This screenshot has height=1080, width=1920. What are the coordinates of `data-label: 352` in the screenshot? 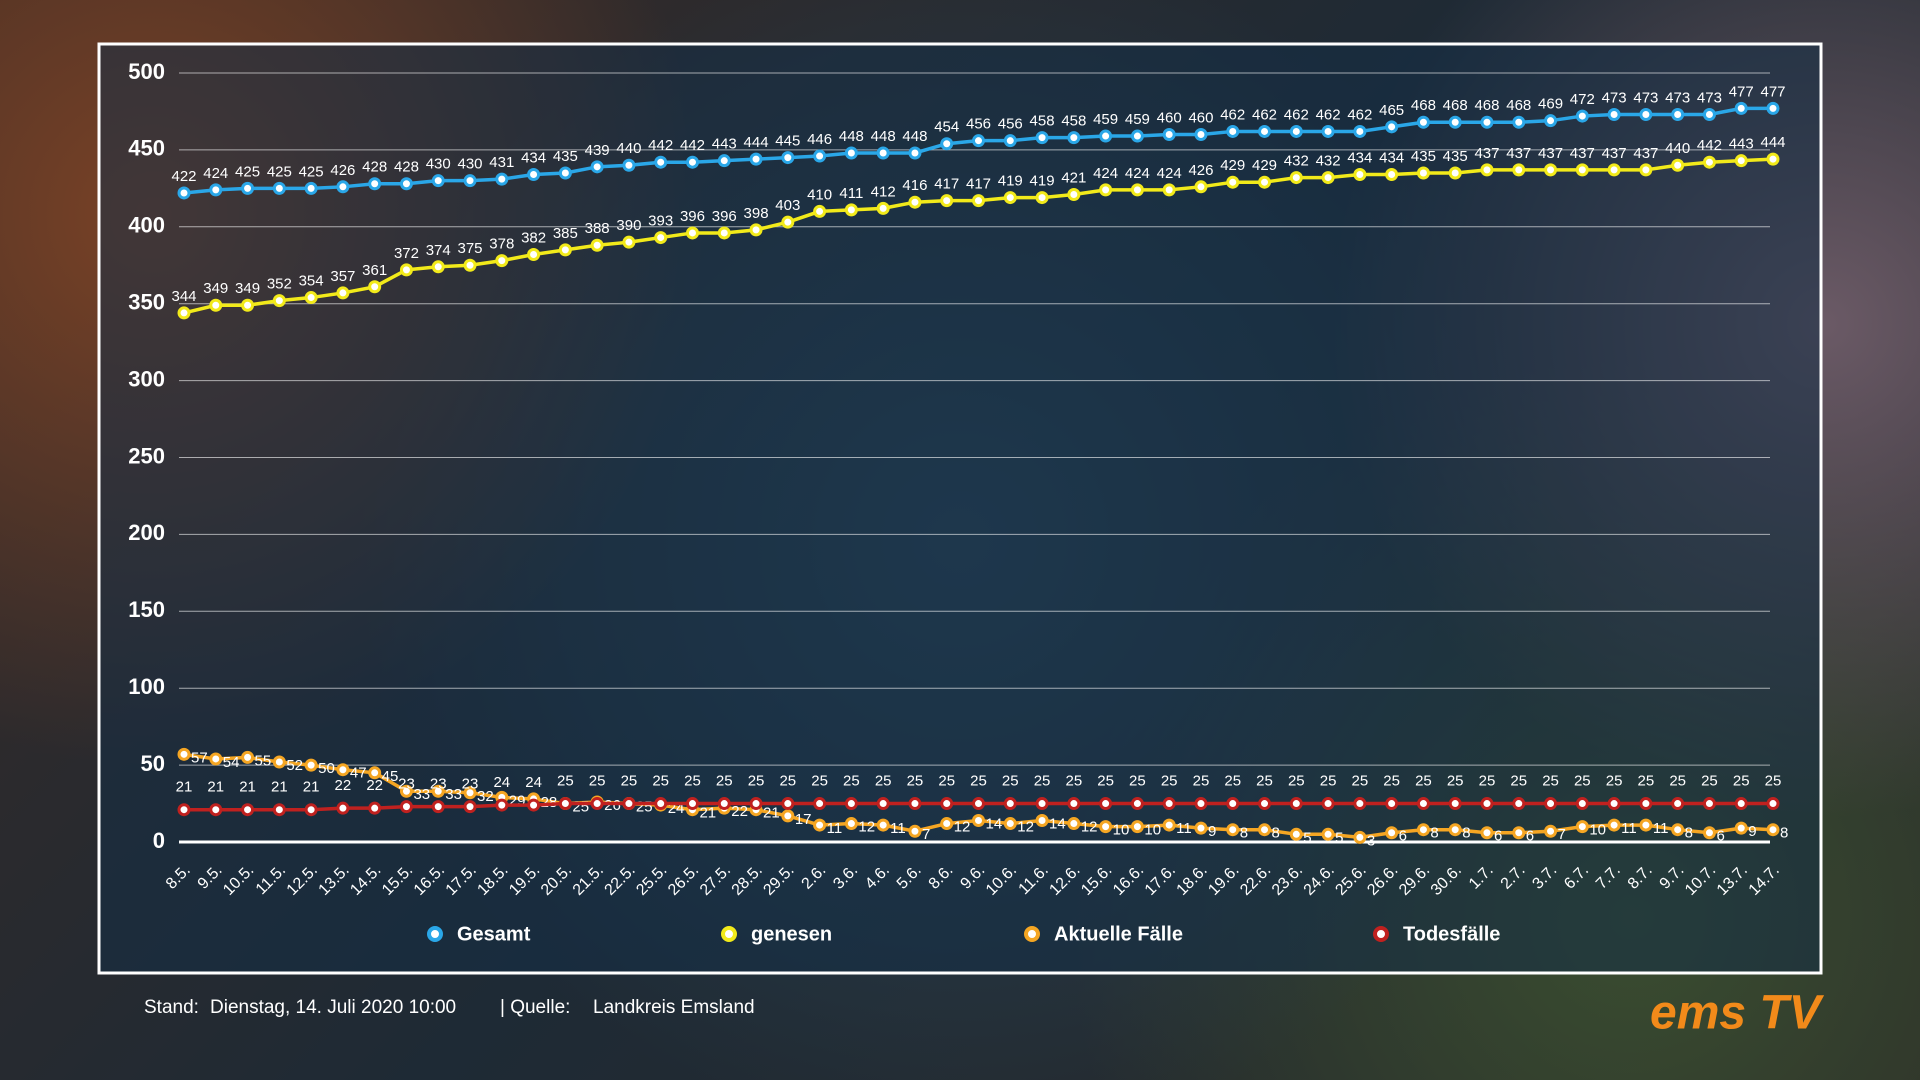 It's located at (279, 284).